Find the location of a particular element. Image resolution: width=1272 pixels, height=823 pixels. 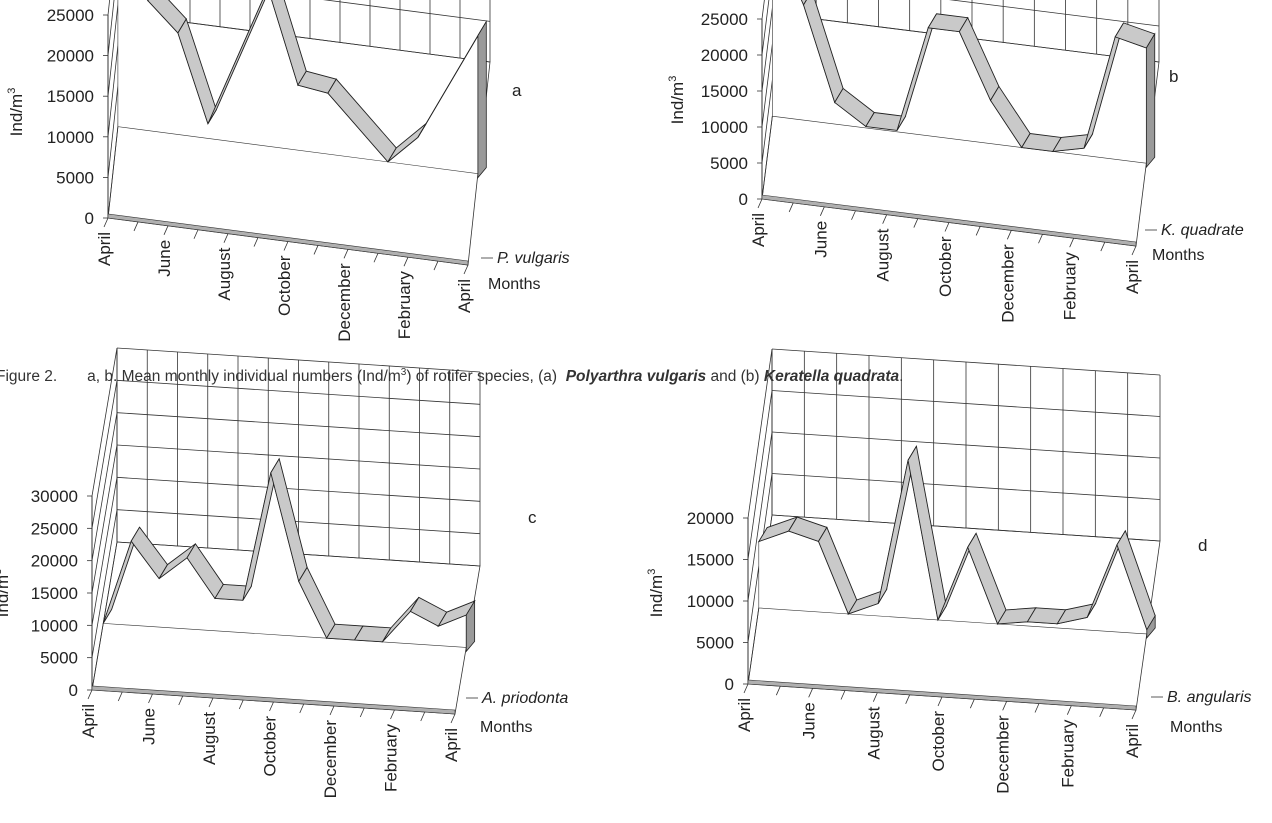

panel-label: a is located at coordinates (517, 90).